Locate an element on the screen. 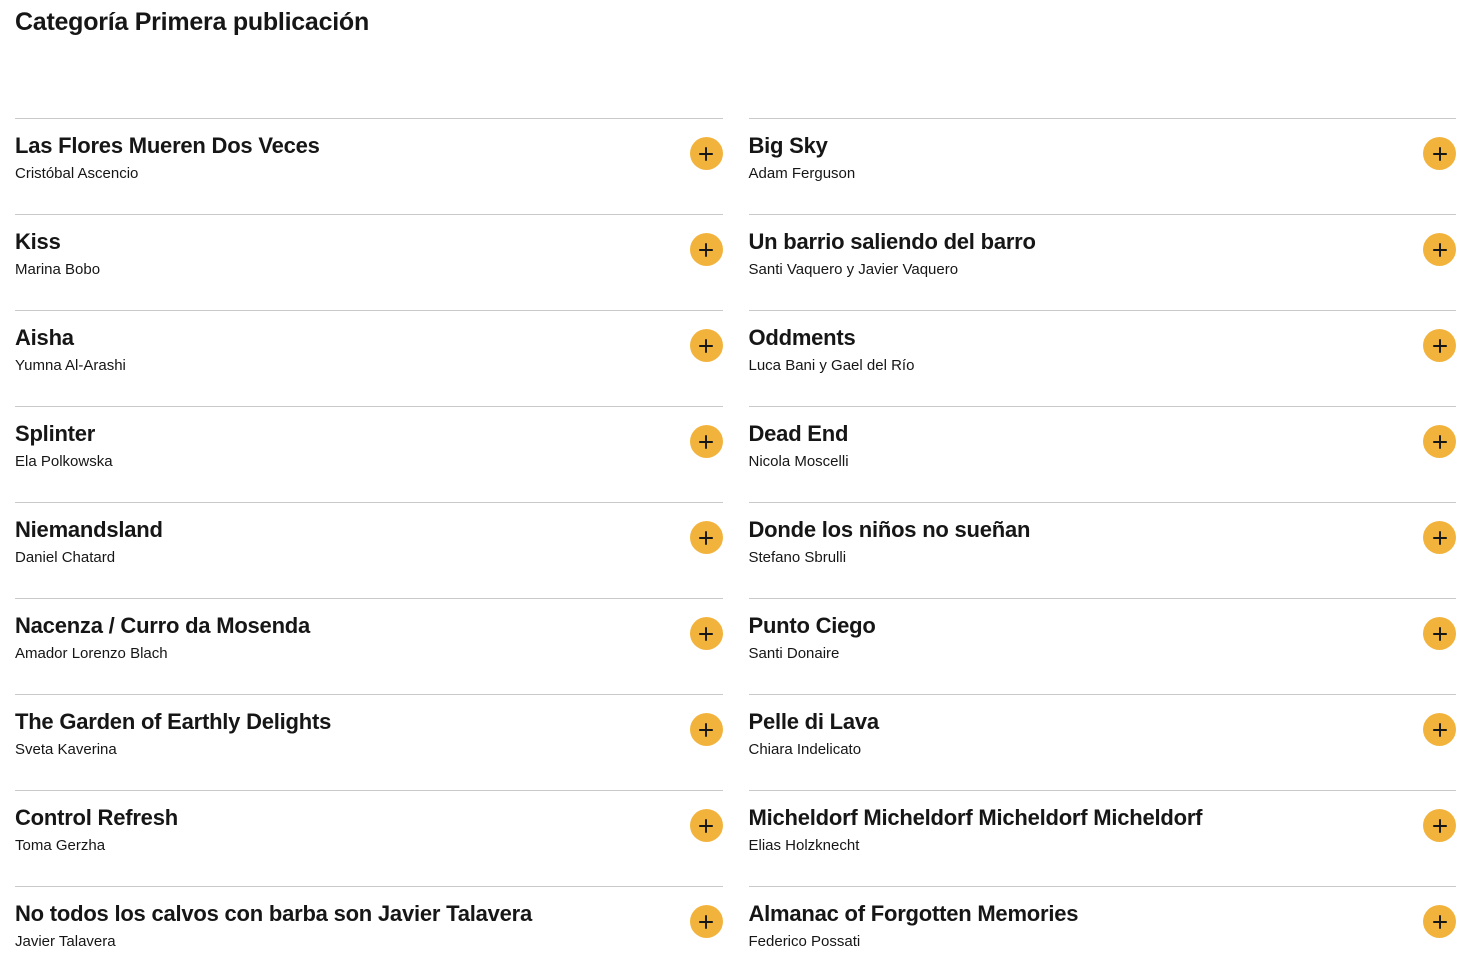  item-title: Control Refresh is located at coordinates (96, 817).